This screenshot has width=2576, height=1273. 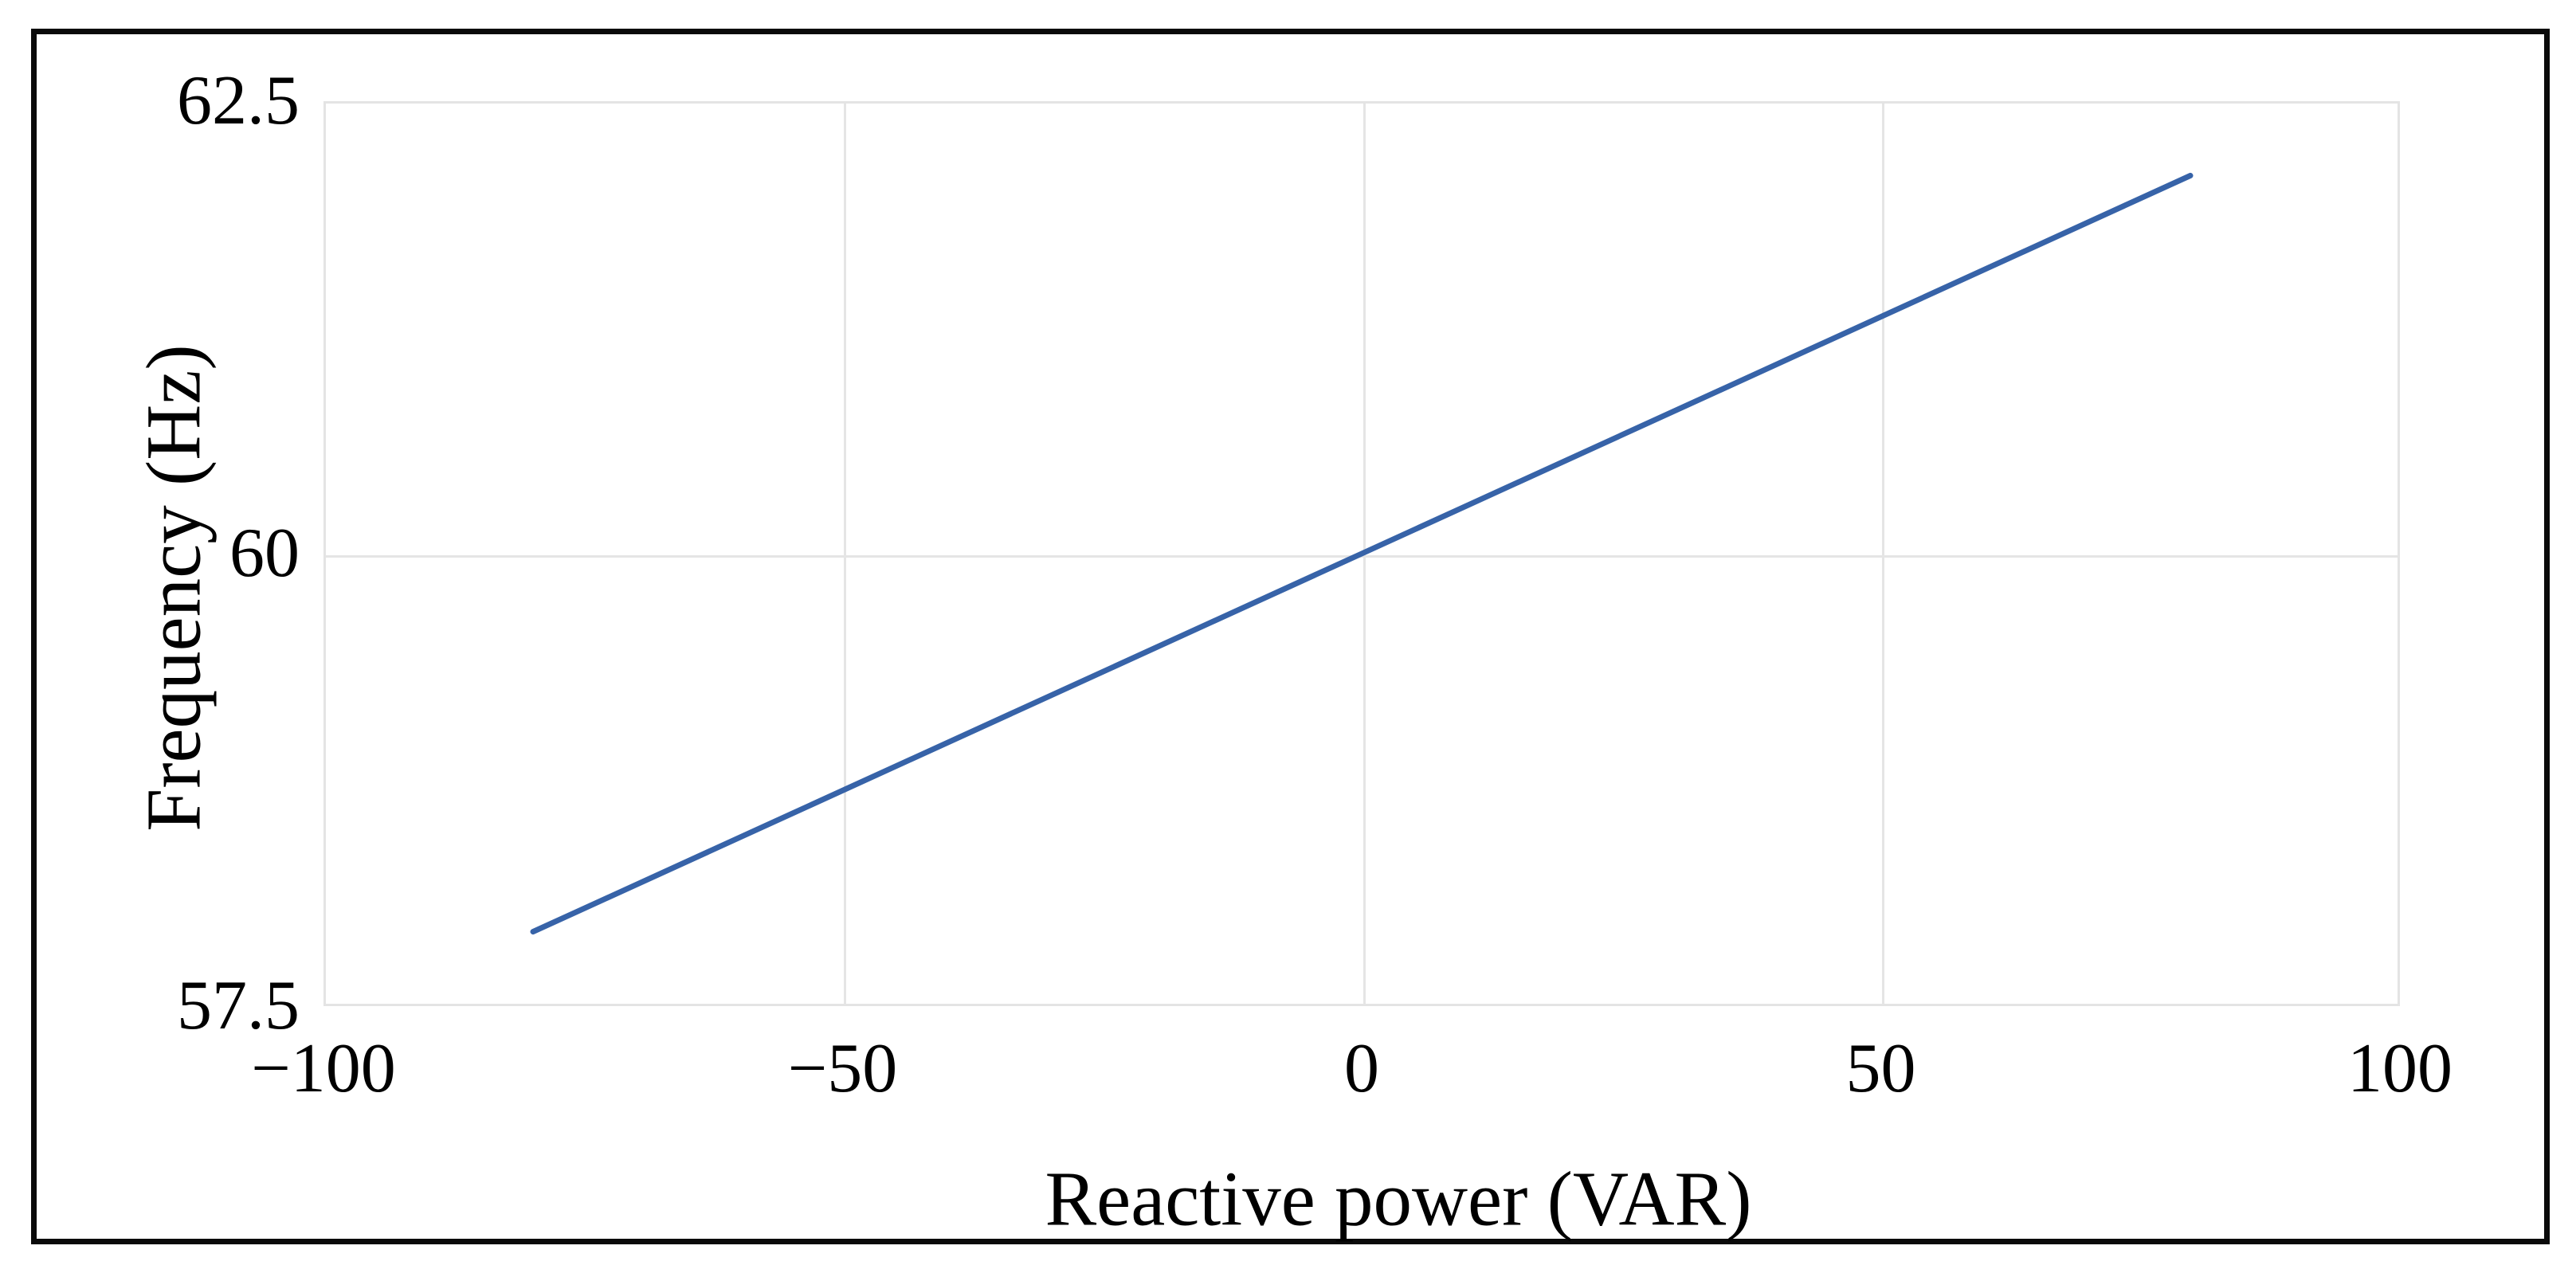 I want to click on x-tick-label: −100, so click(x=323, y=1068).